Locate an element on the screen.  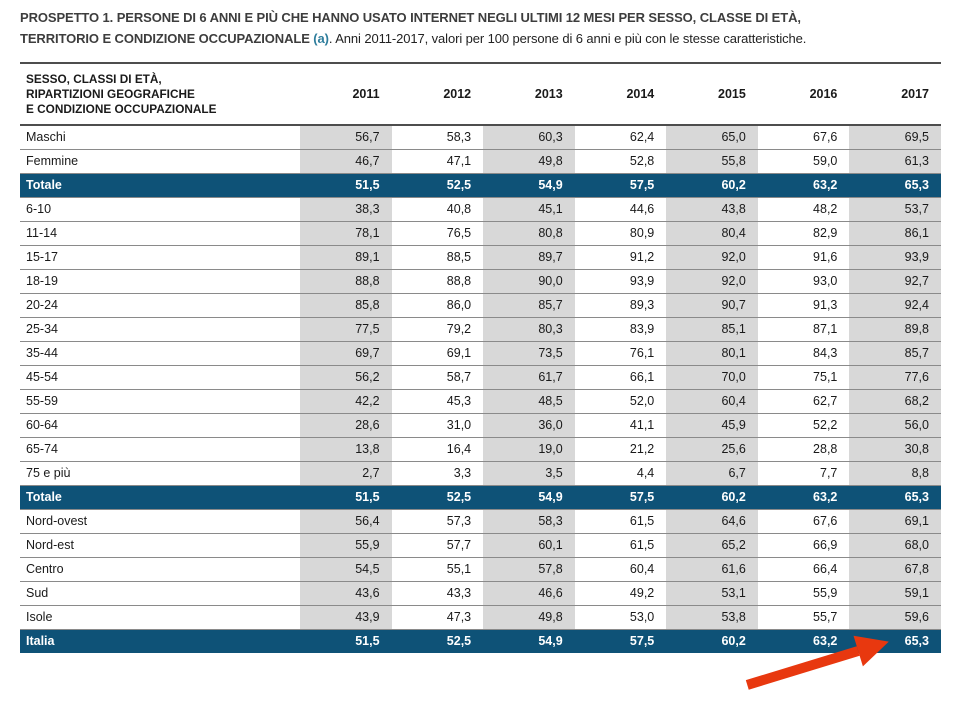
table-row-total: Totale 51,5 52,5 54,9 57,5 60,2 63,2 65,3 is located at coordinates (480, 497).